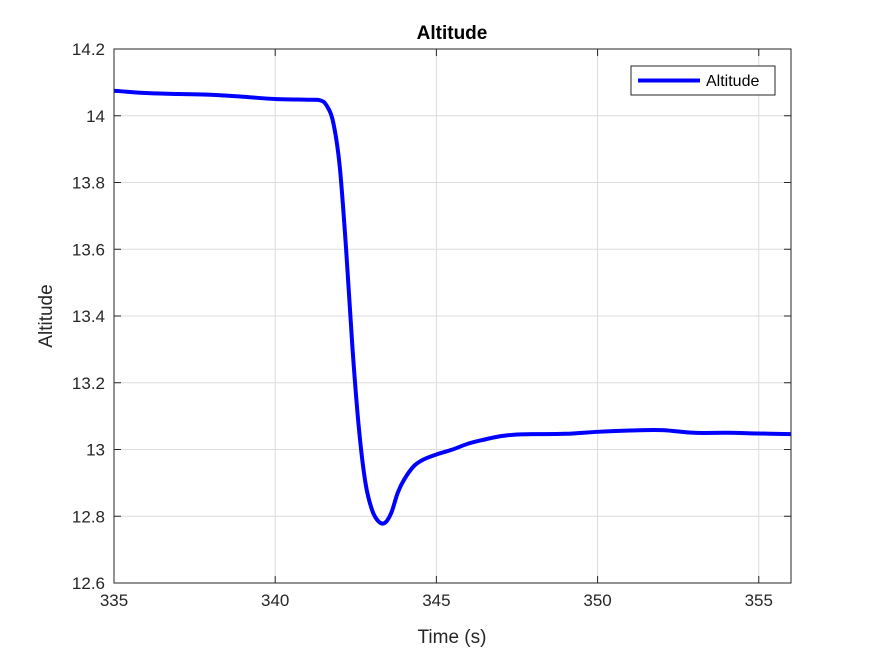 This screenshot has width=875, height=656. What do you see at coordinates (95, 450) in the screenshot?
I see `y-tick-label: 13` at bounding box center [95, 450].